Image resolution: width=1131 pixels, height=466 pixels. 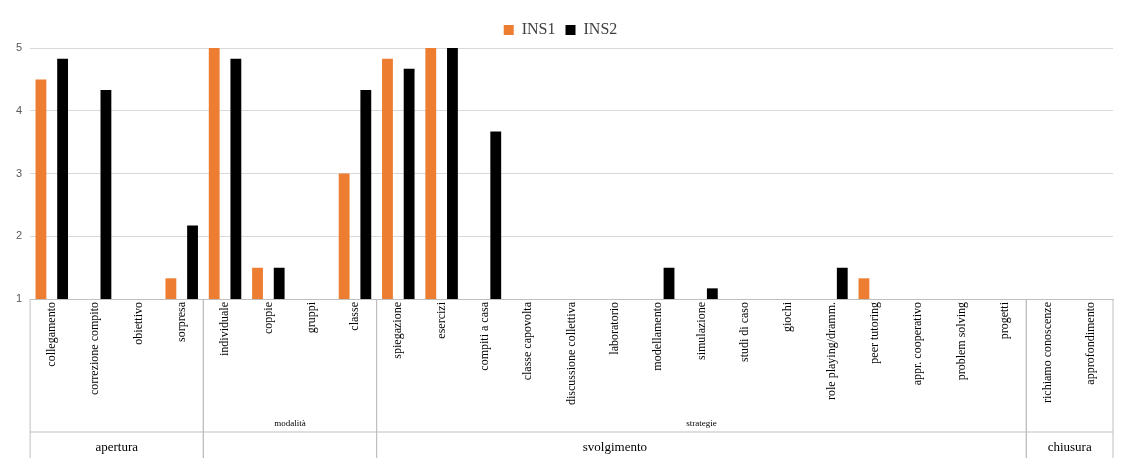 I want to click on x-tick-label: classe, so click(x=354, y=316).